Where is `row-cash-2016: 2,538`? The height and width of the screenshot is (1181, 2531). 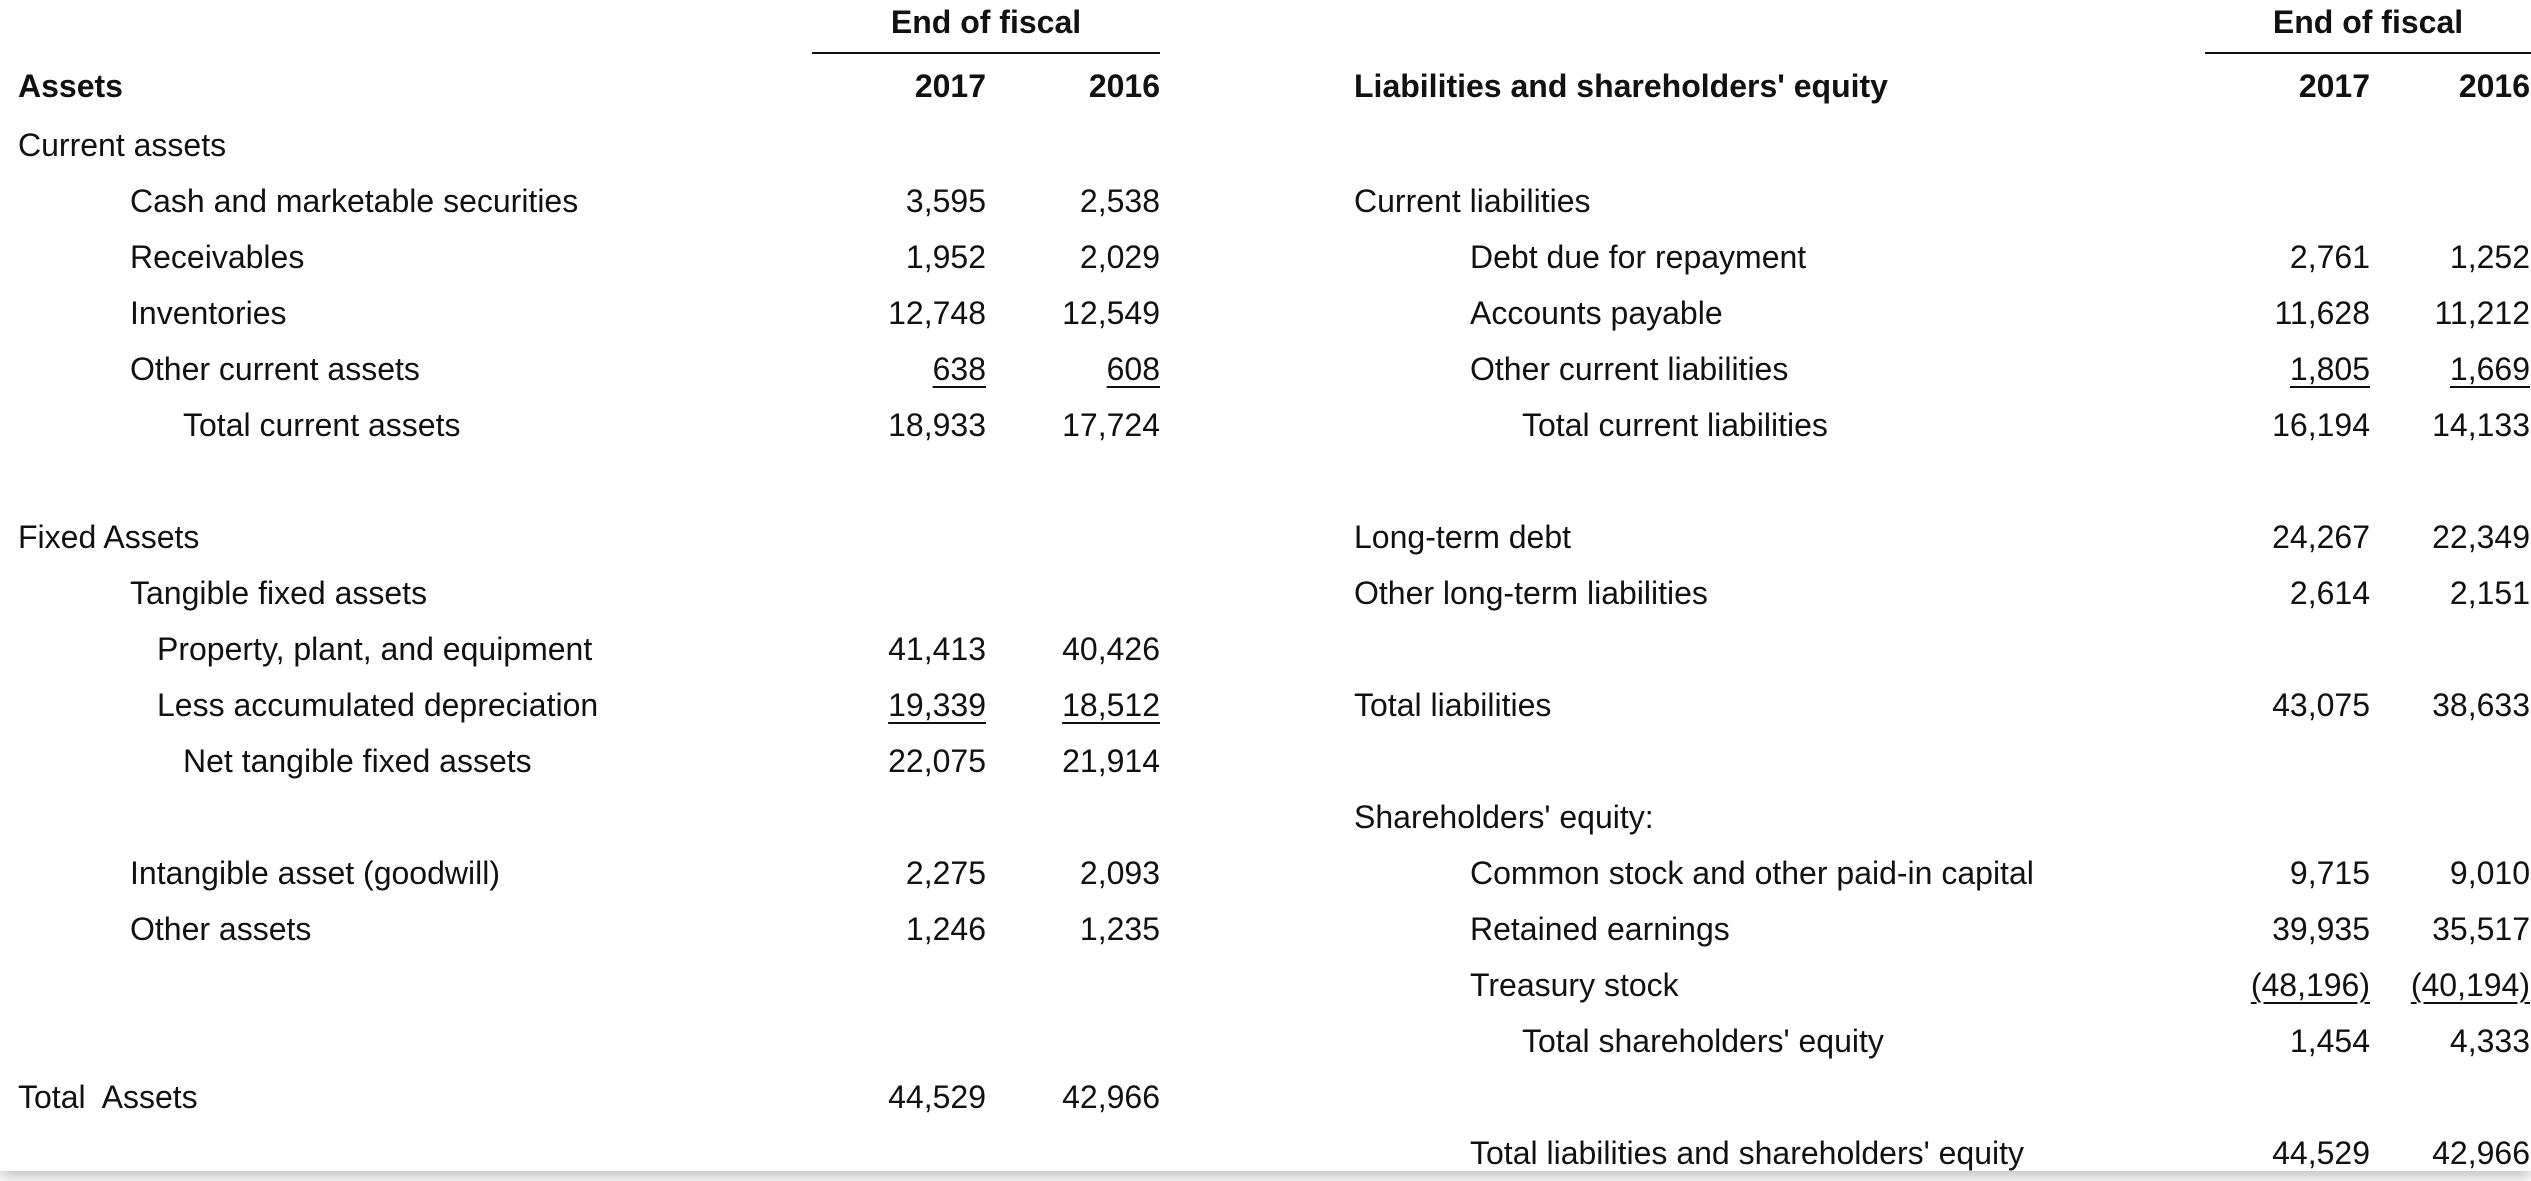
row-cash-2016: 2,538 is located at coordinates (1119, 201).